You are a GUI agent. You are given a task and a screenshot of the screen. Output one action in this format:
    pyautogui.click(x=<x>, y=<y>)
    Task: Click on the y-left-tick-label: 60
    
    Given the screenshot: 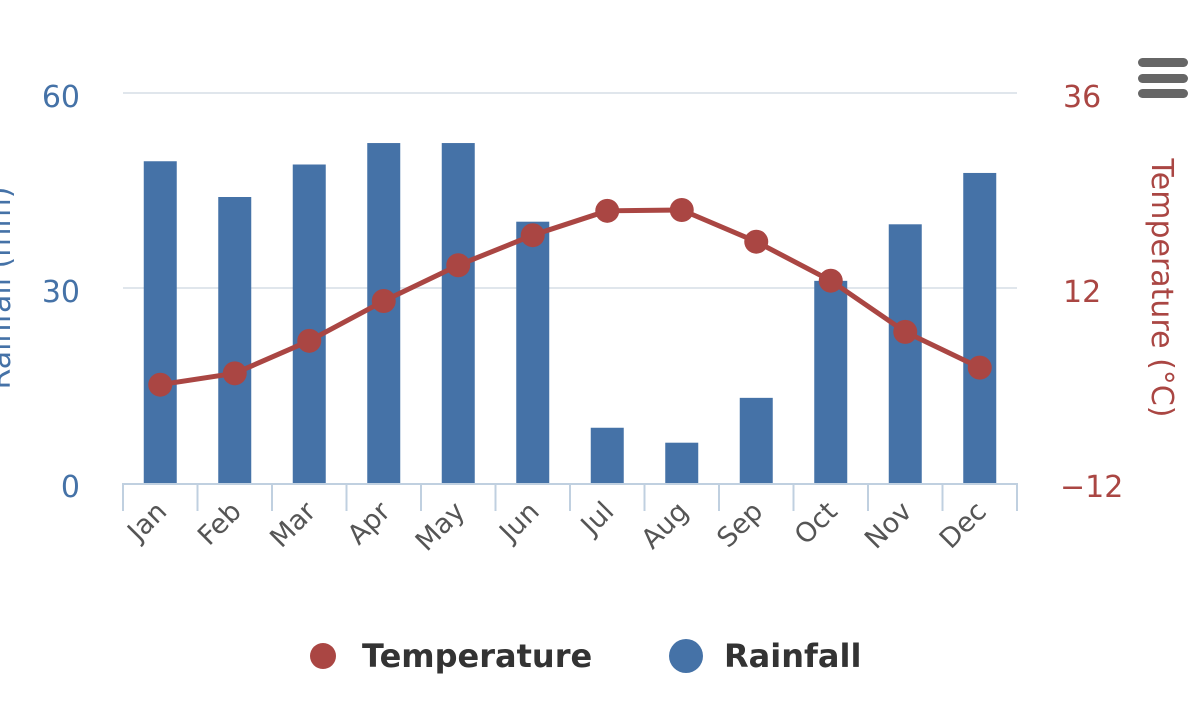 What is the action you would take?
    pyautogui.click(x=61, y=97)
    